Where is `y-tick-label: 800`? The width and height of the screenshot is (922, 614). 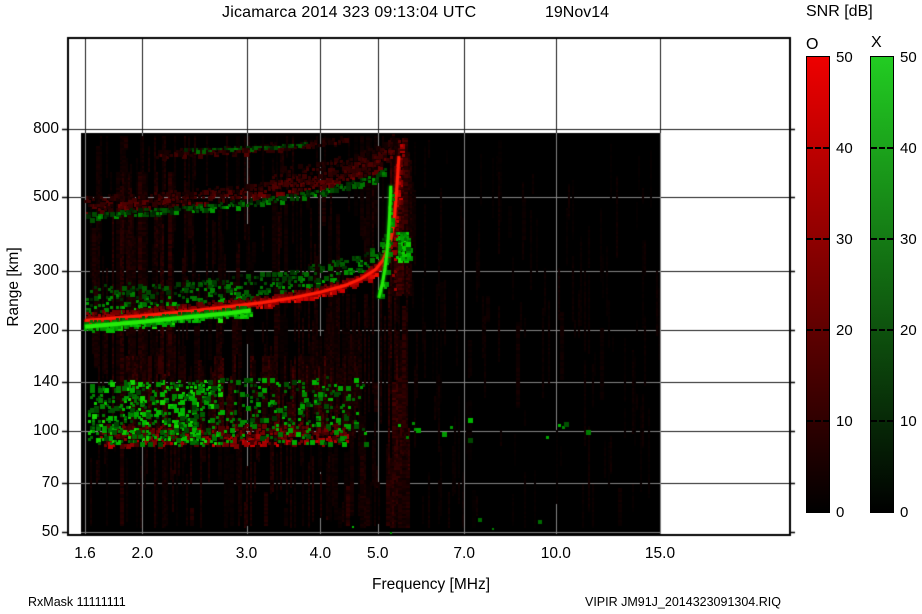
y-tick-label: 800 is located at coordinates (46, 128).